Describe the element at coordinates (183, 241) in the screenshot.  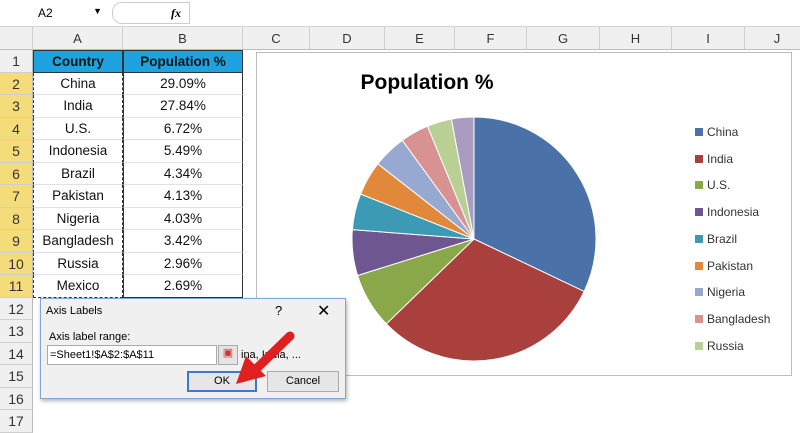
I see `population-cell: 3.42%` at that location.